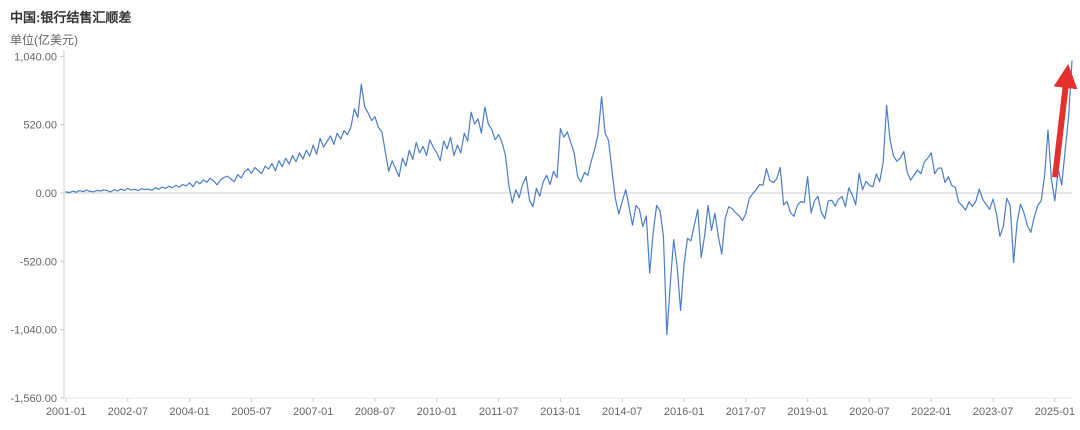 This screenshot has height=430, width=1080. Describe the element at coordinates (189, 412) in the screenshot. I see `x-axis-tick-label: 2004-01` at that location.